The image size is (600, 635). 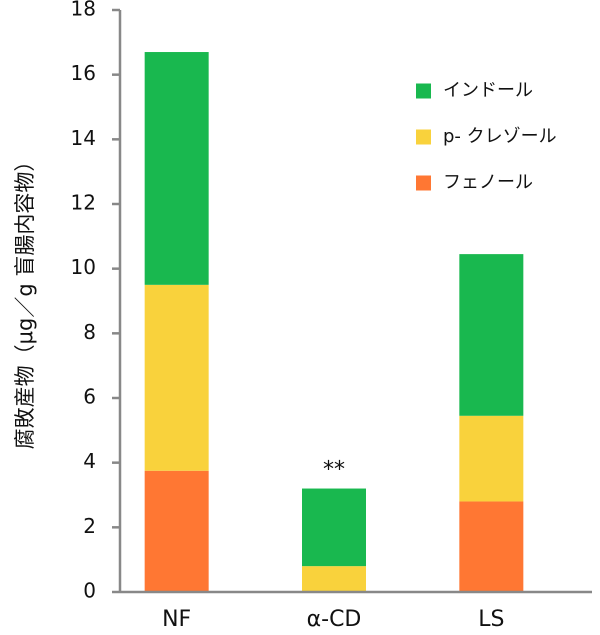 What do you see at coordinates (488, 182) in the screenshot?
I see `legend-label: フェノール` at bounding box center [488, 182].